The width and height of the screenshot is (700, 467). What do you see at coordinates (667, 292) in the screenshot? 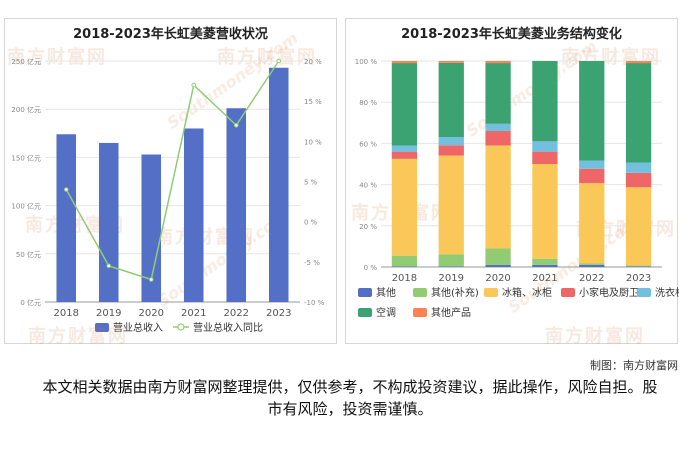
I see `legend-label: 洗衣机` at bounding box center [667, 292].